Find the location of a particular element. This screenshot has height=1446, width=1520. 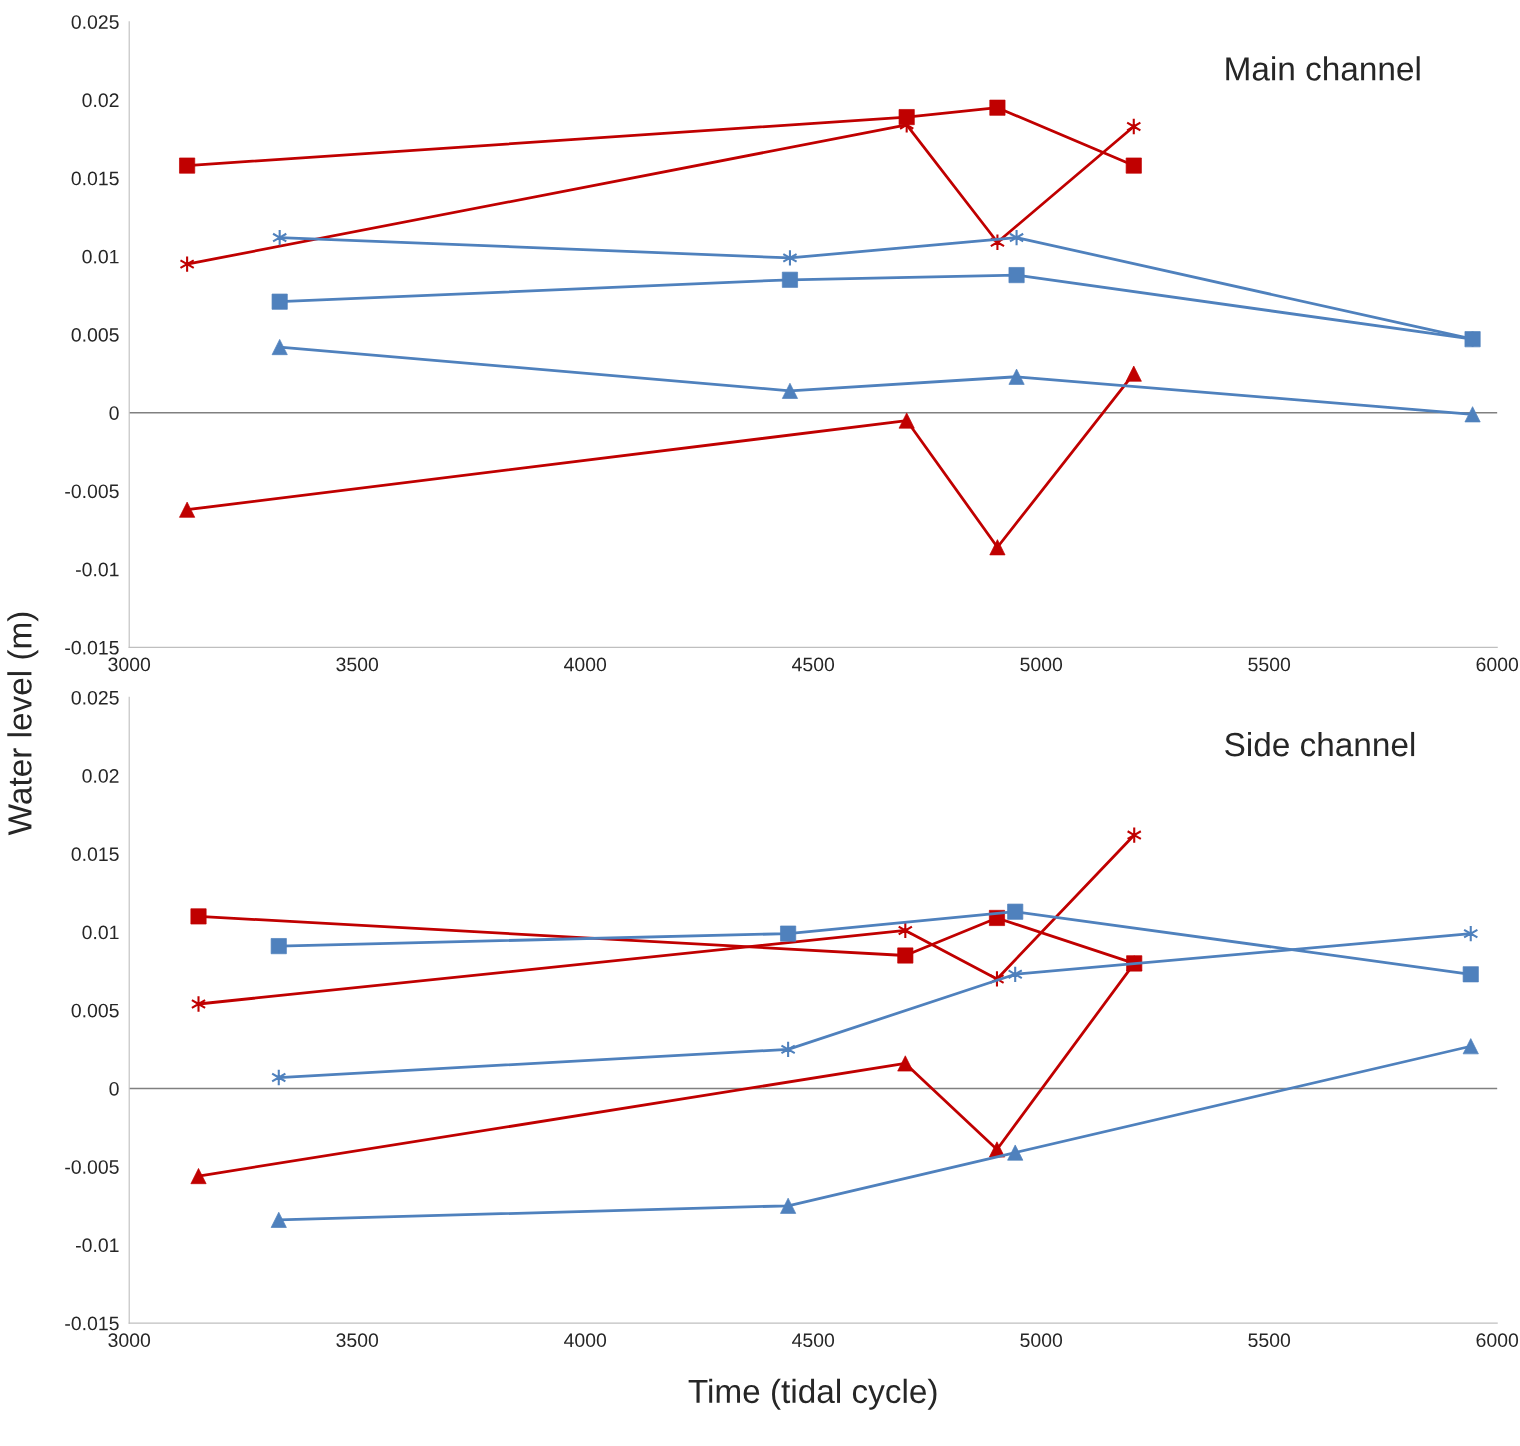

y-axis-title: Water level (m) is located at coordinates (23, 724).